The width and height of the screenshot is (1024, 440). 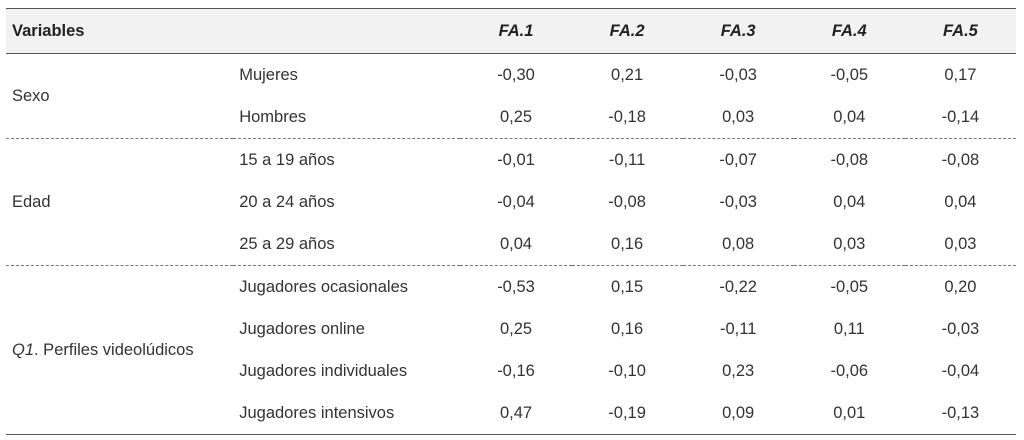 What do you see at coordinates (302, 328) in the screenshot?
I see `row-label: Jugadores online` at bounding box center [302, 328].